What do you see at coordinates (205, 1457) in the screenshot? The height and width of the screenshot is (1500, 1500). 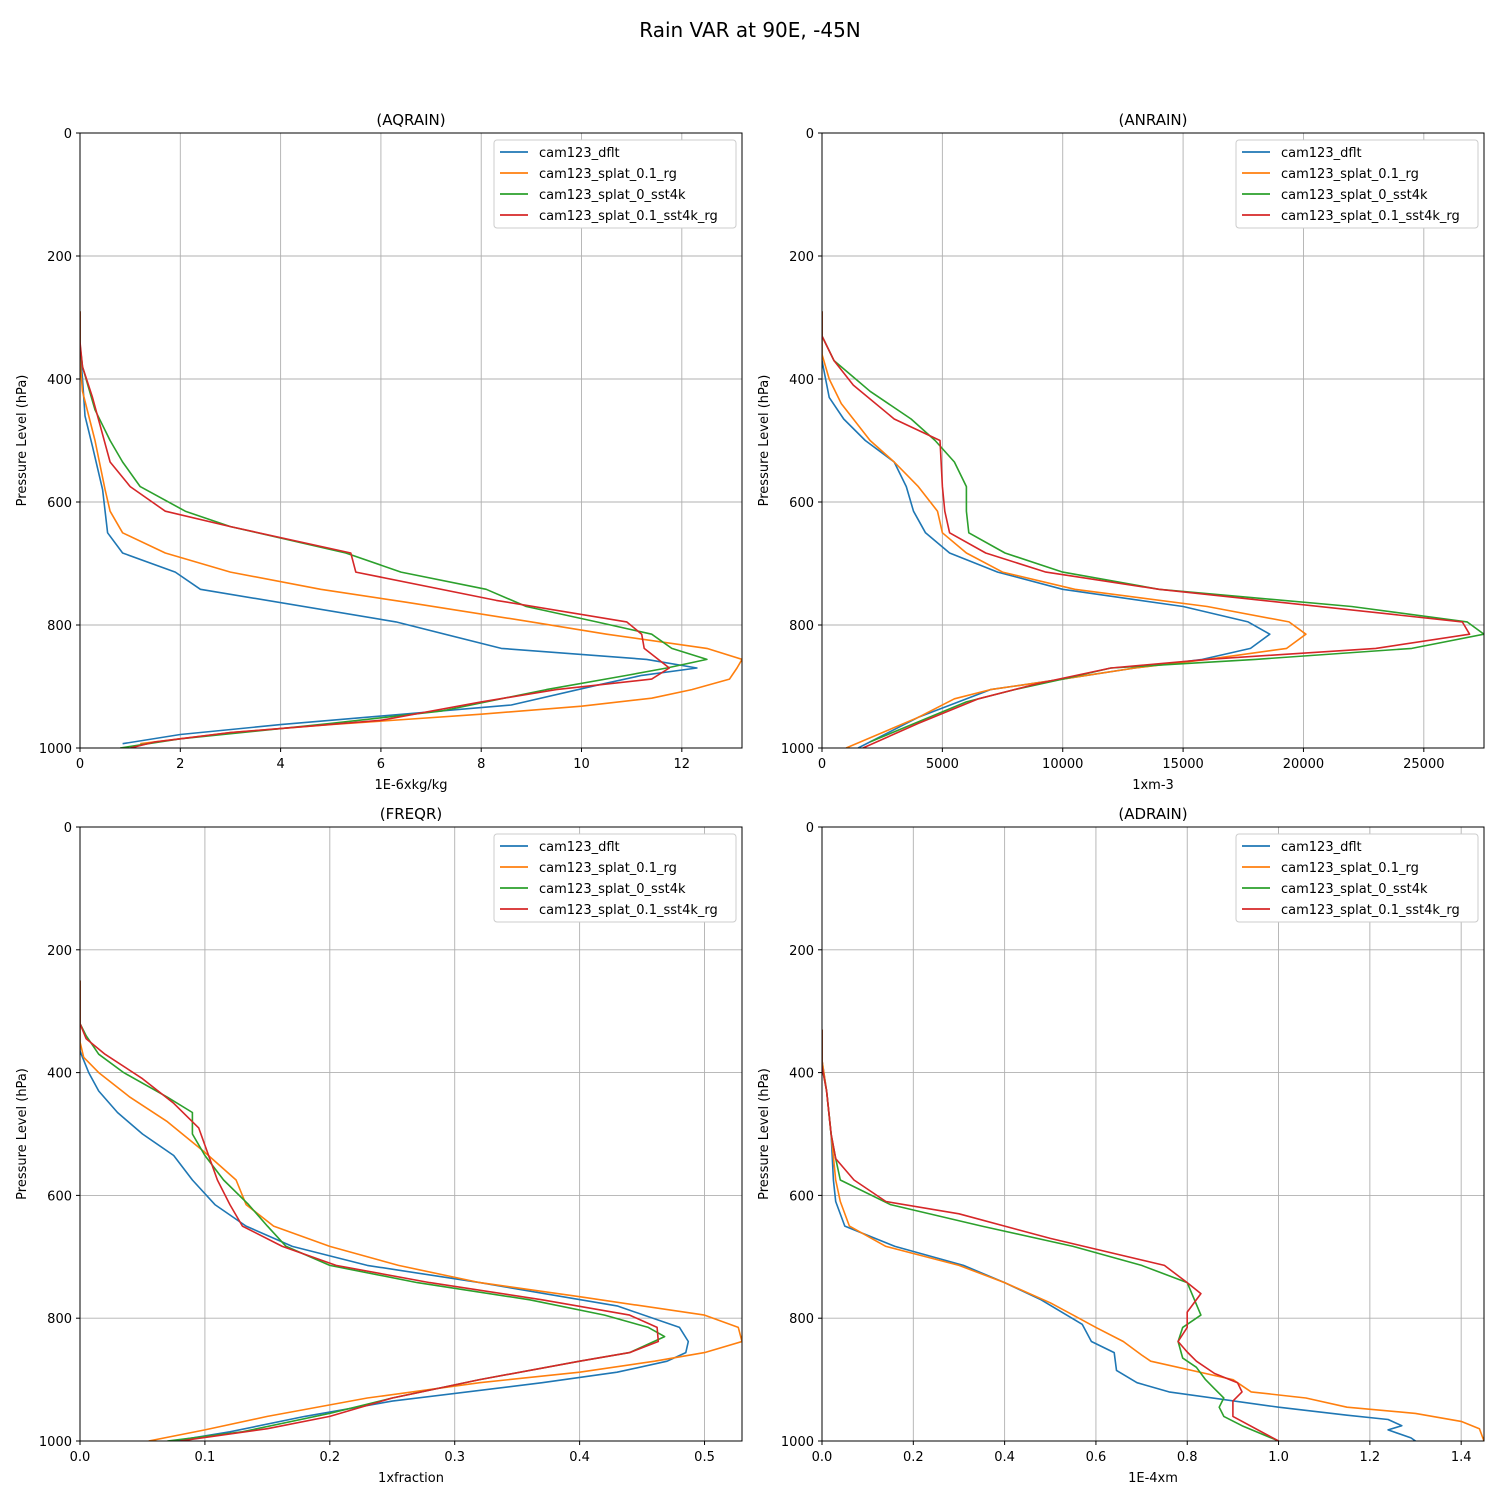 I see `x-tick-label: 0.1` at bounding box center [205, 1457].